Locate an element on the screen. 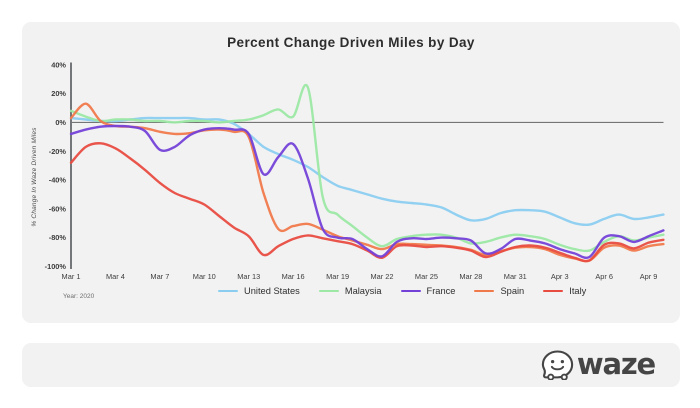 This screenshot has width=700, height=408. x-tick-label: Mar 19 is located at coordinates (337, 276).